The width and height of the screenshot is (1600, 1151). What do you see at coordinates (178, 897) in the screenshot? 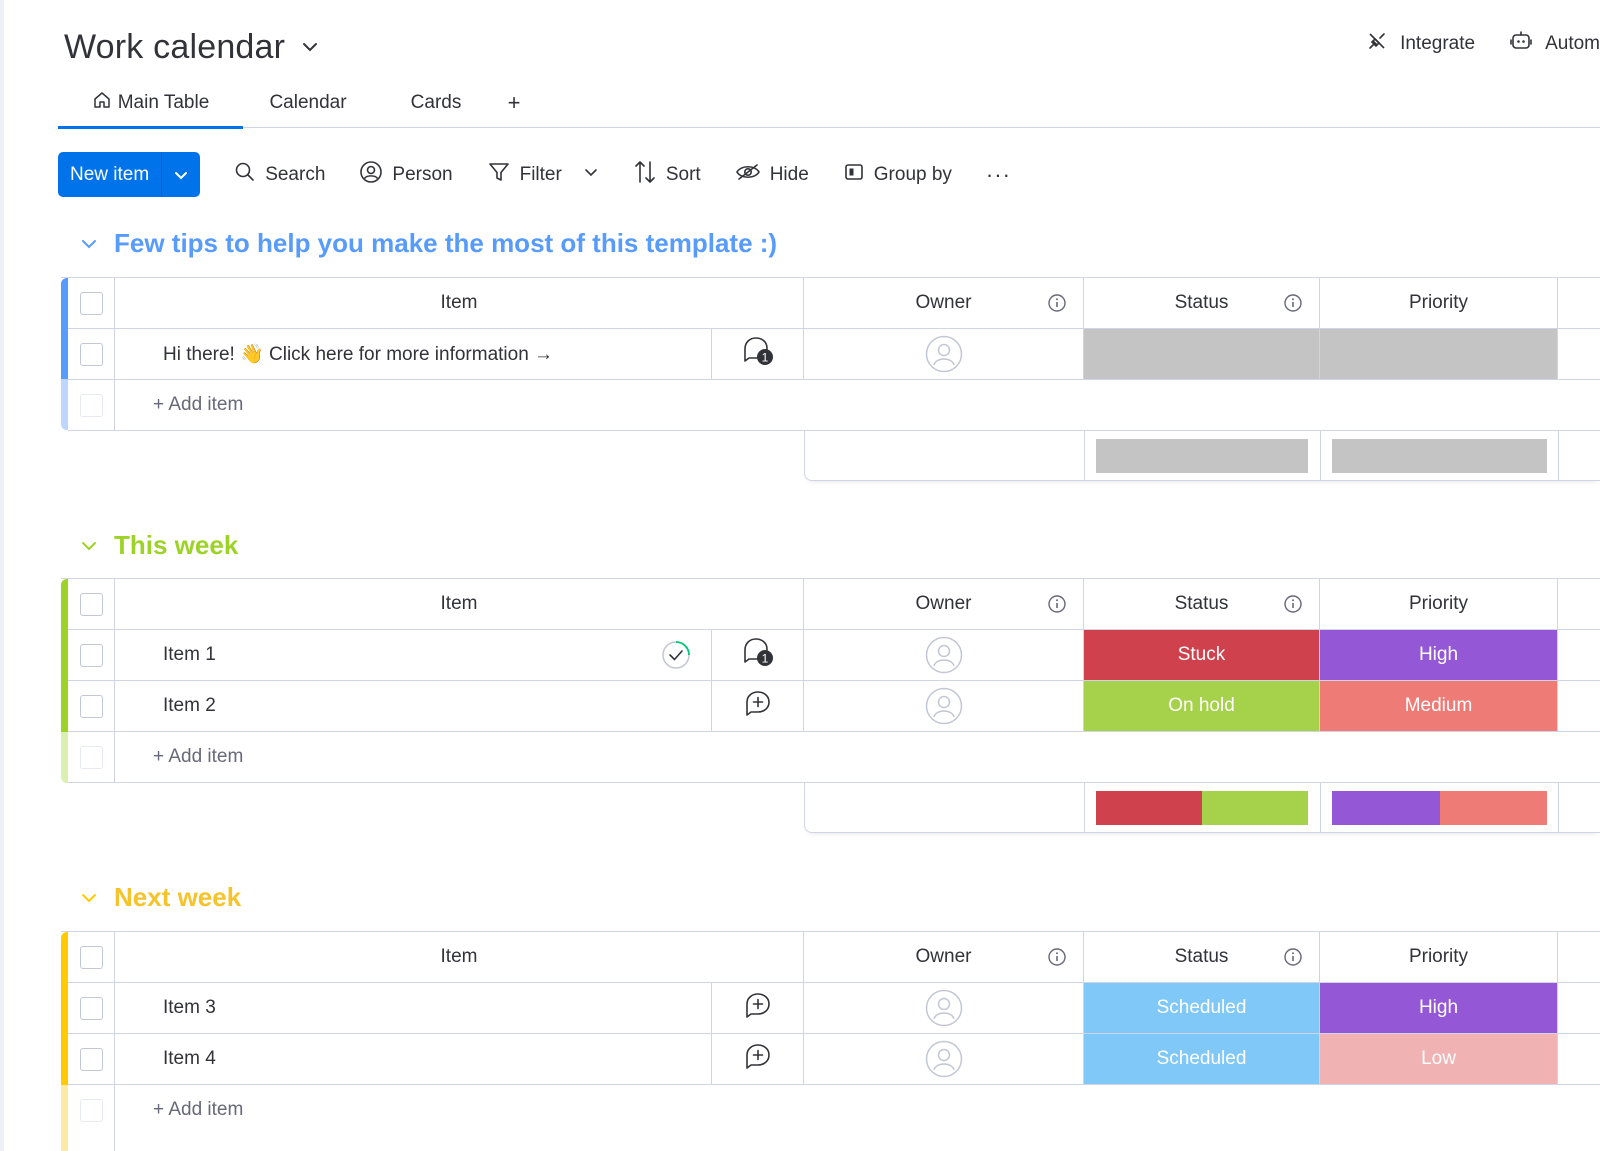
I see `group-title: Next week` at bounding box center [178, 897].